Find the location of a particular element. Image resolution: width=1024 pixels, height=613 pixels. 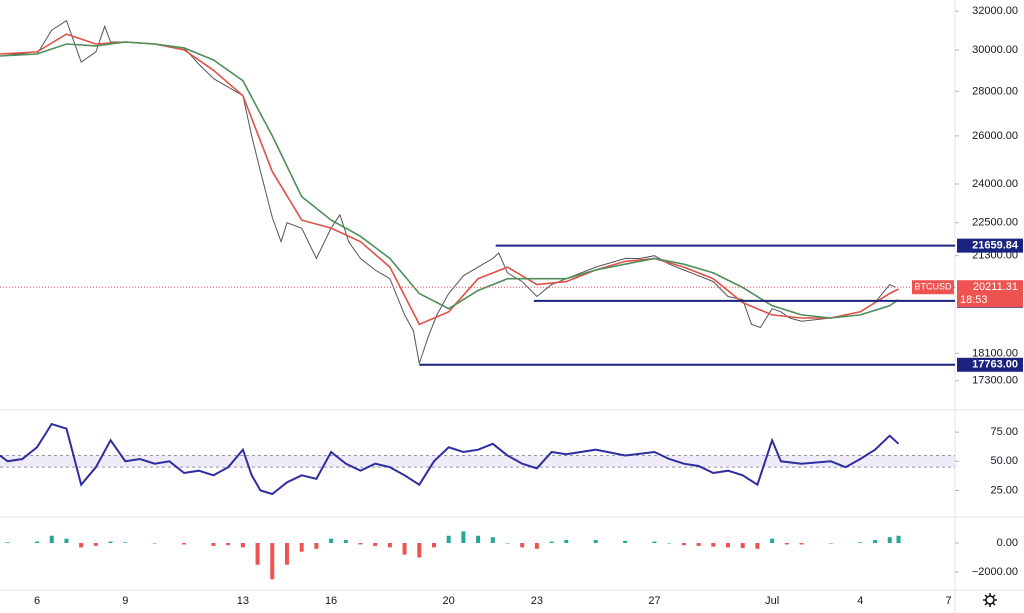

symbol-label-bg is located at coordinates (933, 287).